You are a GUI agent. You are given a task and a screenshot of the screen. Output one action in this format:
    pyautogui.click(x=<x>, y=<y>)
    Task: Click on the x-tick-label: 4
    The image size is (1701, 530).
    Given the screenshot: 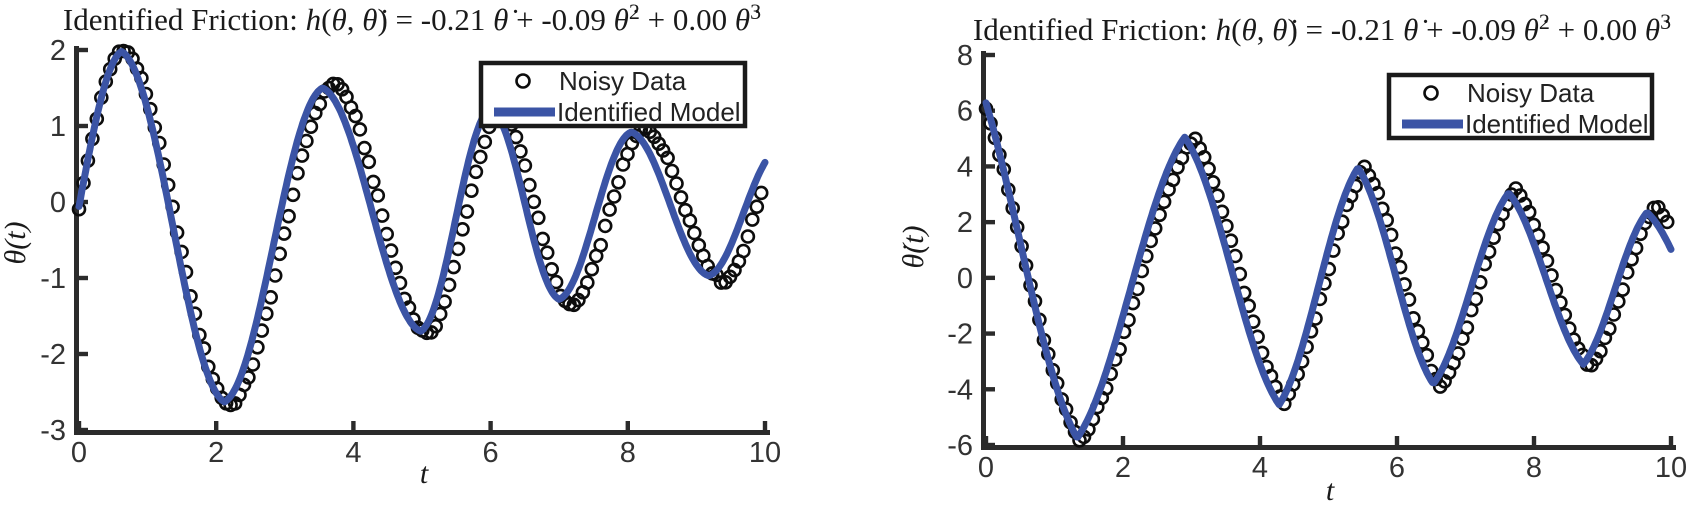 What is the action you would take?
    pyautogui.click(x=353, y=453)
    